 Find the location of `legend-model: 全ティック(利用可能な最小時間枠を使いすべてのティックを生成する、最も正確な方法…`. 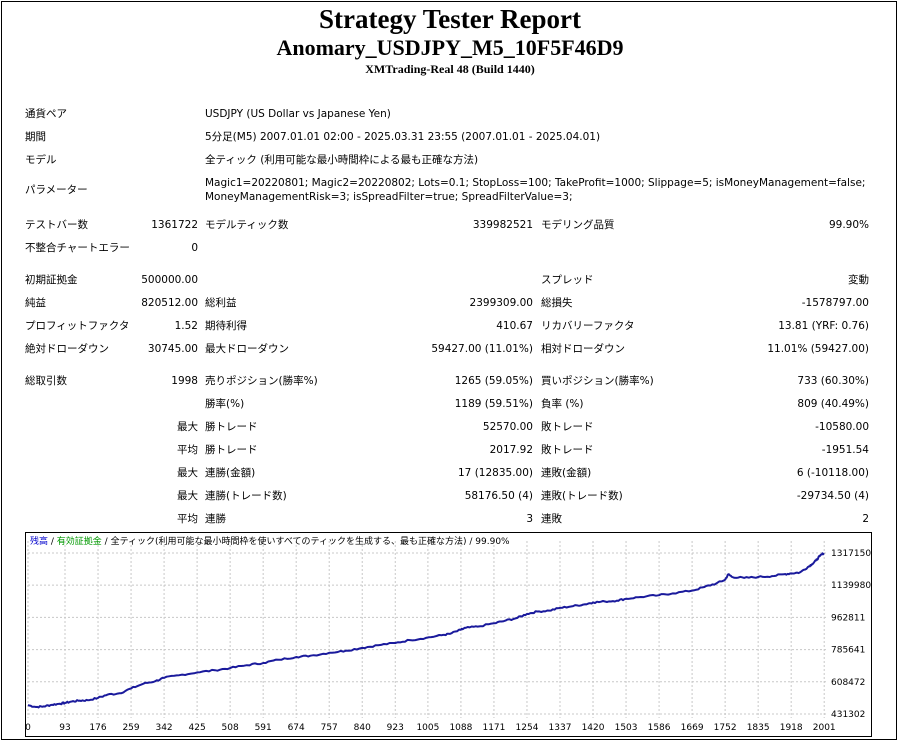

legend-model: 全ティック(利用可能な最小時間枠を使いすべてのティックを生成する、最も正確な方法… is located at coordinates (288, 542).